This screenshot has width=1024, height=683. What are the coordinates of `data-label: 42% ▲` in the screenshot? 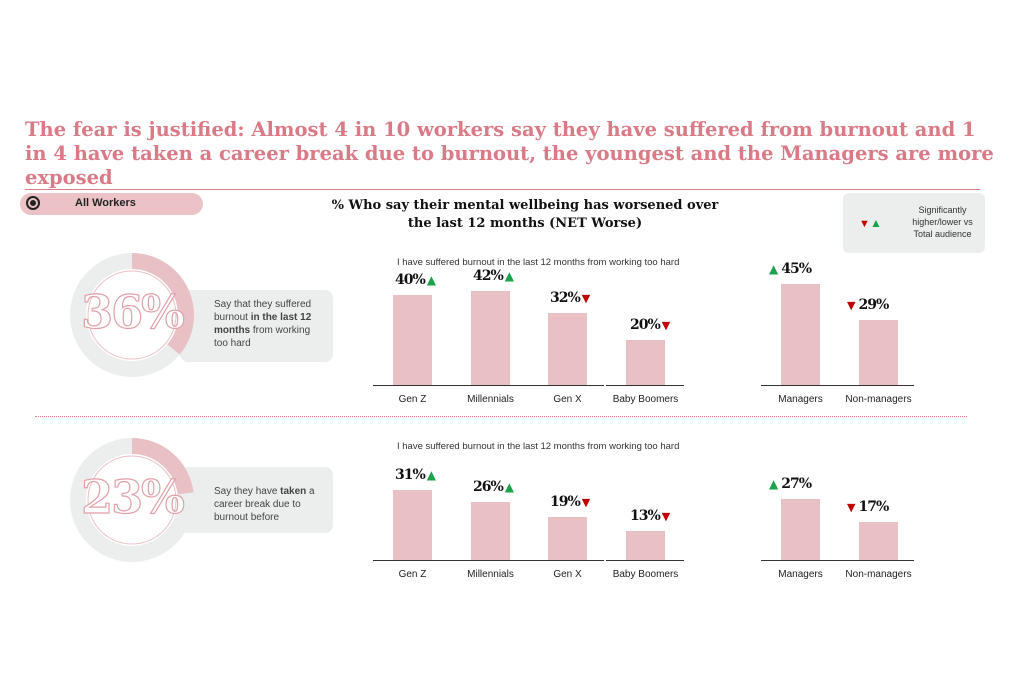 It's located at (493, 276).